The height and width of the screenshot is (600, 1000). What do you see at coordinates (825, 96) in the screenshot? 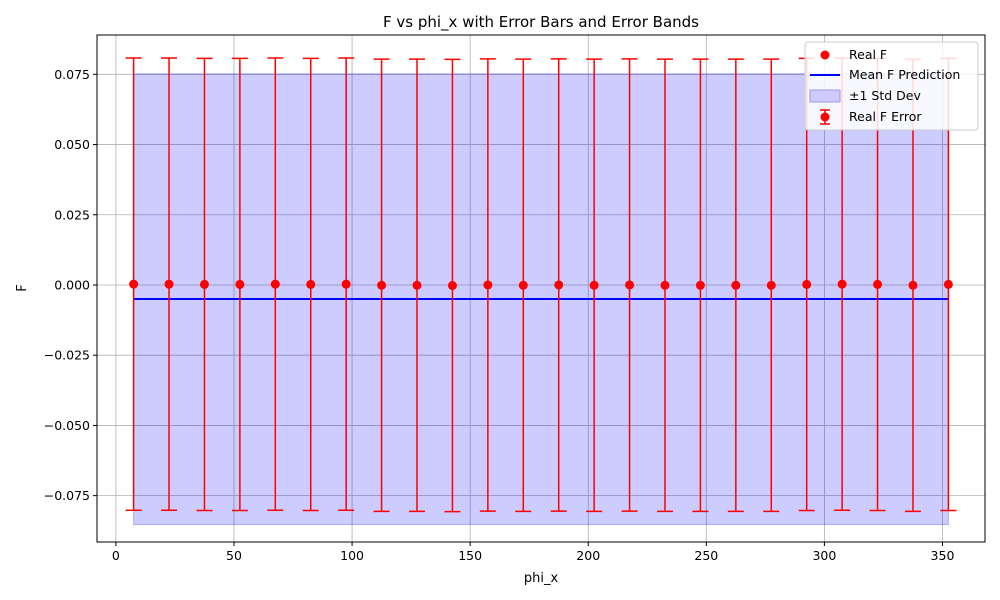
I see `legend-marker-band` at bounding box center [825, 96].